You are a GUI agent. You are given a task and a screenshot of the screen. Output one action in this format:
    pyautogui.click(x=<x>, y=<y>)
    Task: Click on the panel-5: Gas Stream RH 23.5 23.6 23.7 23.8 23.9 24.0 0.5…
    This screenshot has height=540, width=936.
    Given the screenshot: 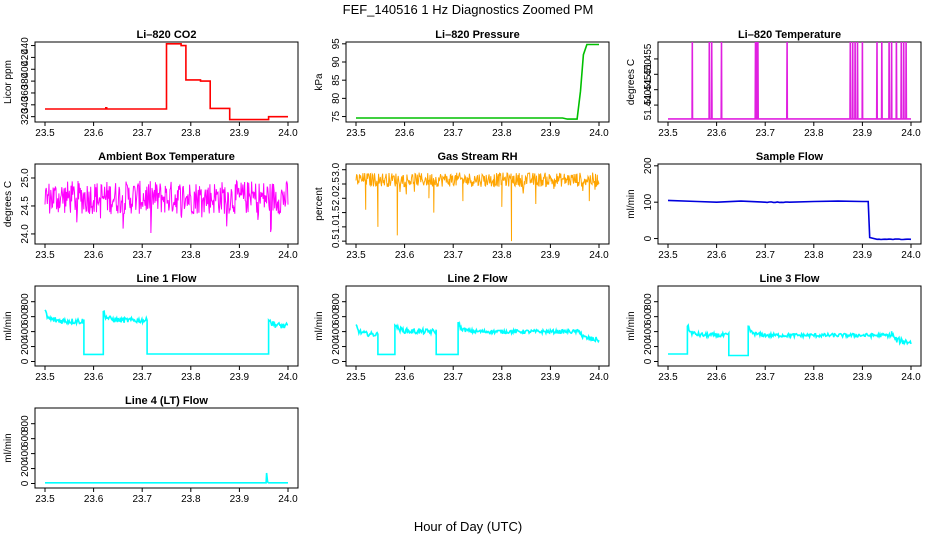 What is the action you would take?
    pyautogui.click(x=462, y=206)
    